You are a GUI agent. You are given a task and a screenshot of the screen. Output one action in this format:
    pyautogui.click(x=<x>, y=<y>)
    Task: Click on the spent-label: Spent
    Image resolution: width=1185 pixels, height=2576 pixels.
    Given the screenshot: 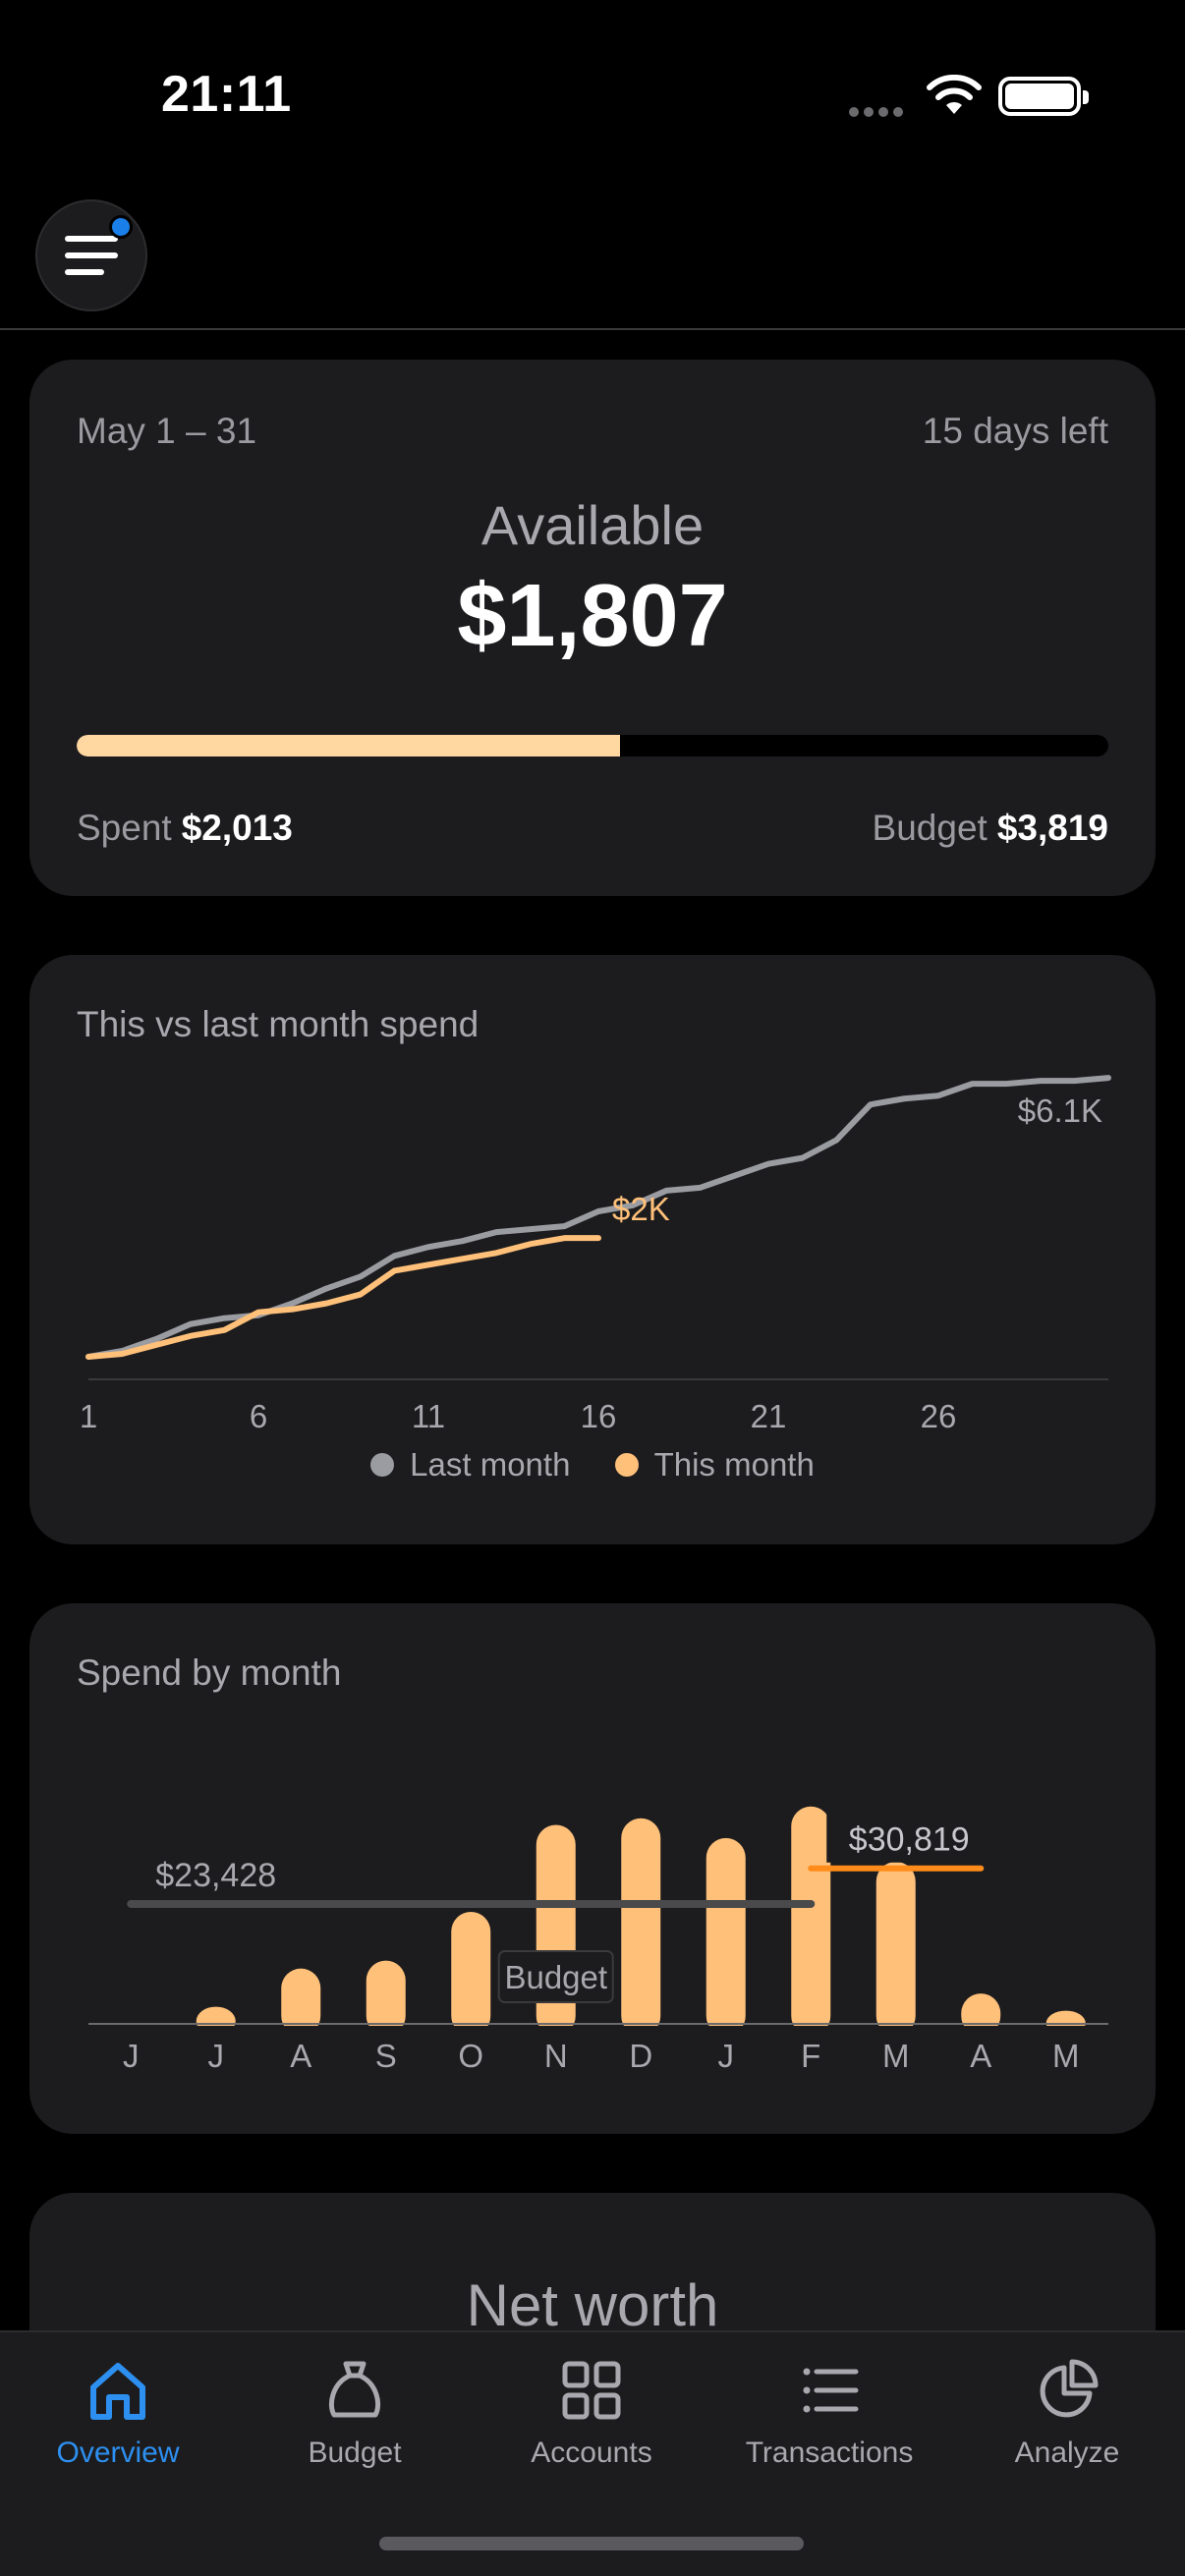 What is the action you would take?
    pyautogui.click(x=125, y=828)
    